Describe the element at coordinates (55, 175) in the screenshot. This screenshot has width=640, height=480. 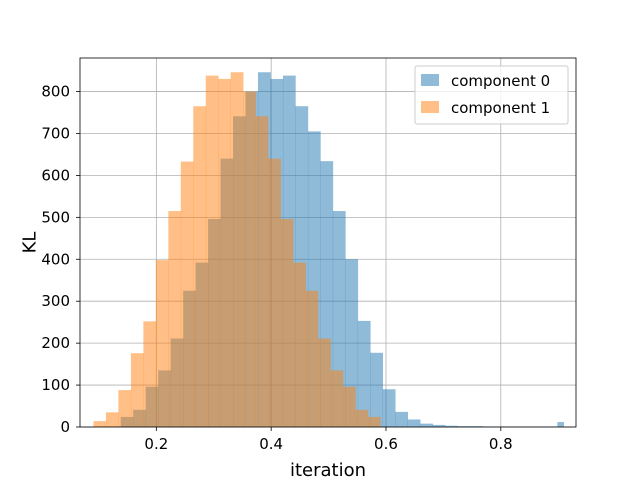
I see `y-tick-label: 600` at that location.